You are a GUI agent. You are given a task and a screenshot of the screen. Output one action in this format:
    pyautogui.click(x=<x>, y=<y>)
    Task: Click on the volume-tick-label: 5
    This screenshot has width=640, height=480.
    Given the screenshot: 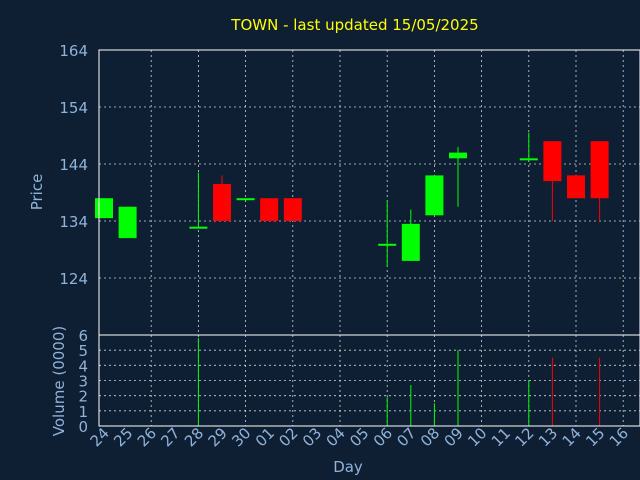 What is the action you would take?
    pyautogui.click(x=83, y=351)
    